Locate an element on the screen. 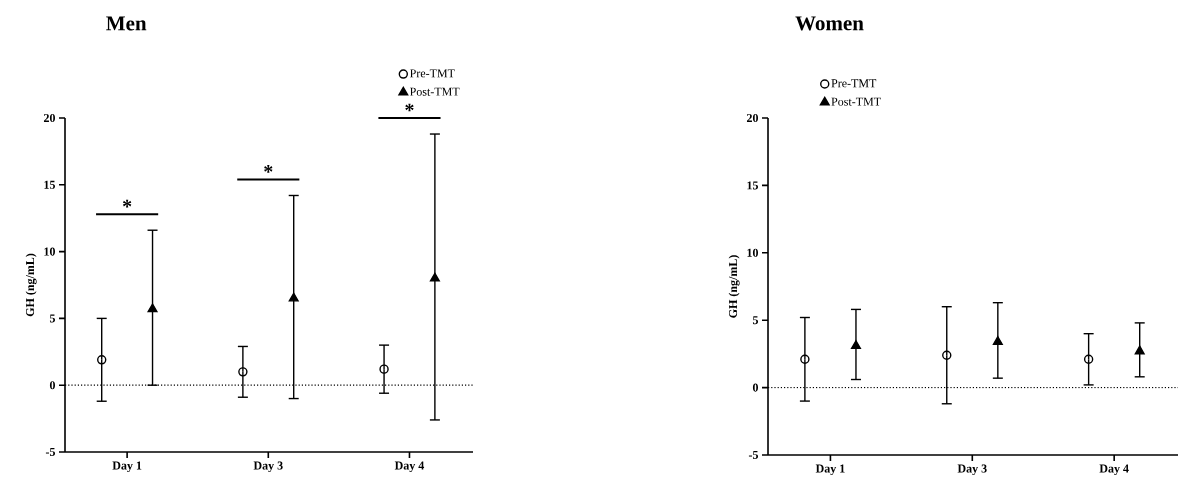 The height and width of the screenshot is (491, 1179). chart-title: Women is located at coordinates (829, 23).